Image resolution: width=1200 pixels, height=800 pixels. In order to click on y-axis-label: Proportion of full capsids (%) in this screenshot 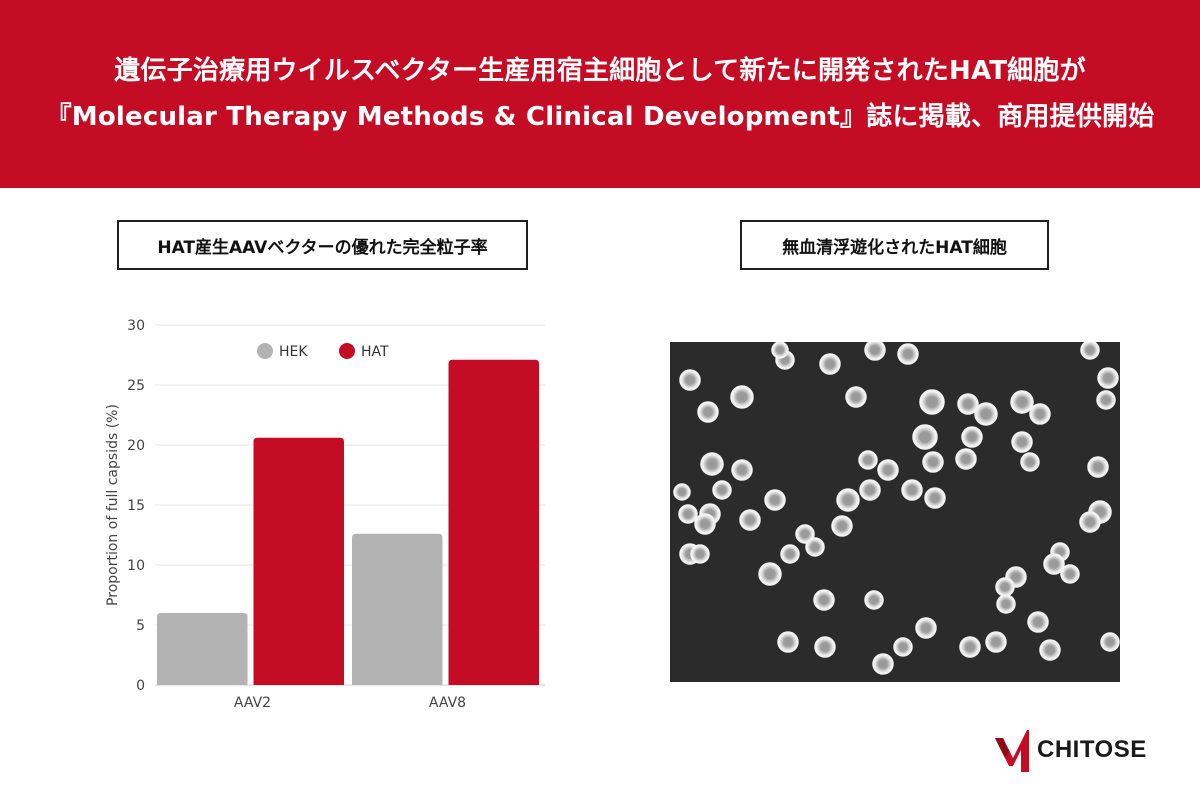, I will do `click(113, 505)`.